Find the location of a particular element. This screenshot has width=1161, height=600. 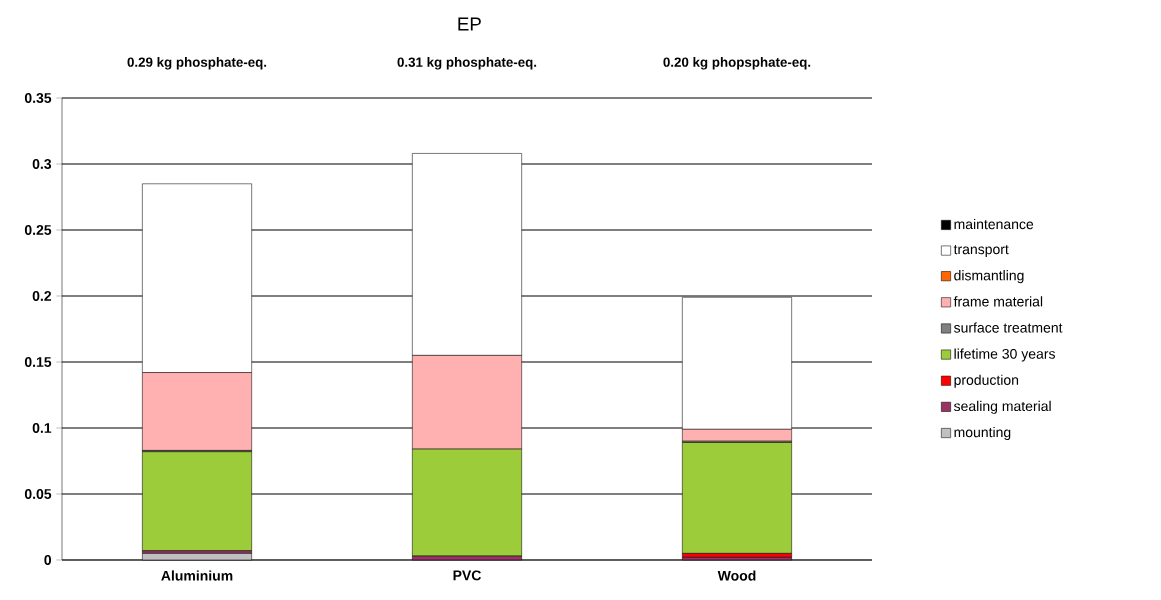

legend-label: dismantling is located at coordinates (989, 277).